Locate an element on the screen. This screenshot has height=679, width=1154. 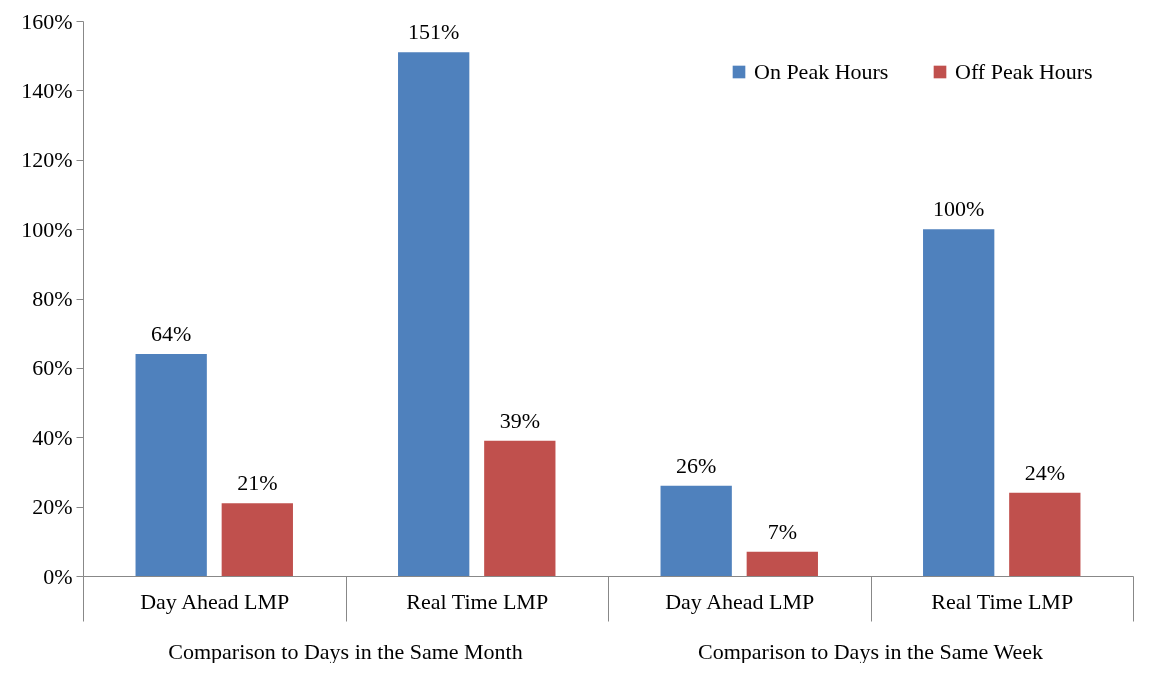
y-tick-label: 20% is located at coordinates (52, 507).